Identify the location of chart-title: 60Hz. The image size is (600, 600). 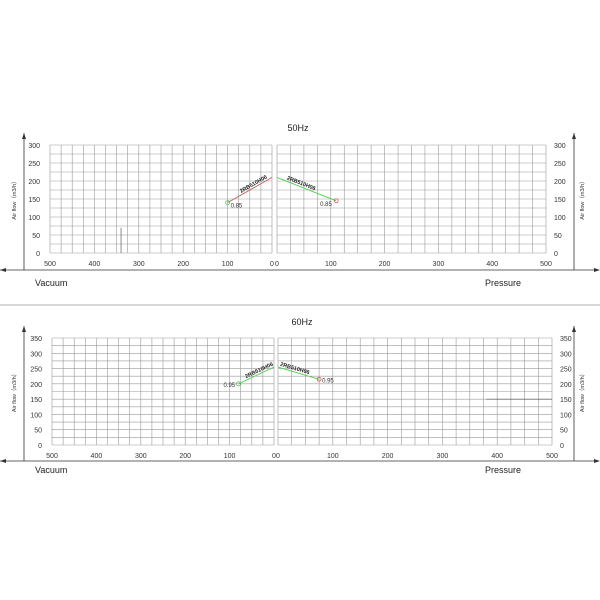
(302, 322).